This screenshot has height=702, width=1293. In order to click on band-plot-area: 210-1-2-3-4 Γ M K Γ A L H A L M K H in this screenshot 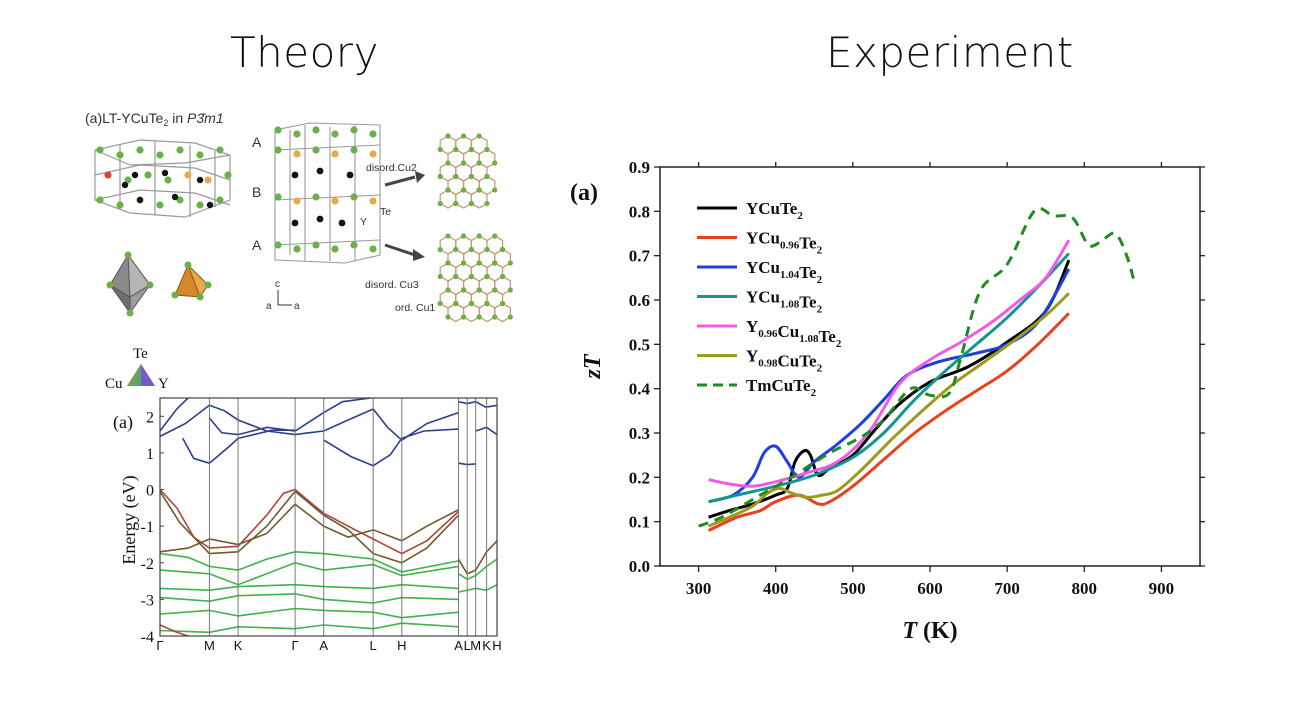, I will do `click(321, 524)`.